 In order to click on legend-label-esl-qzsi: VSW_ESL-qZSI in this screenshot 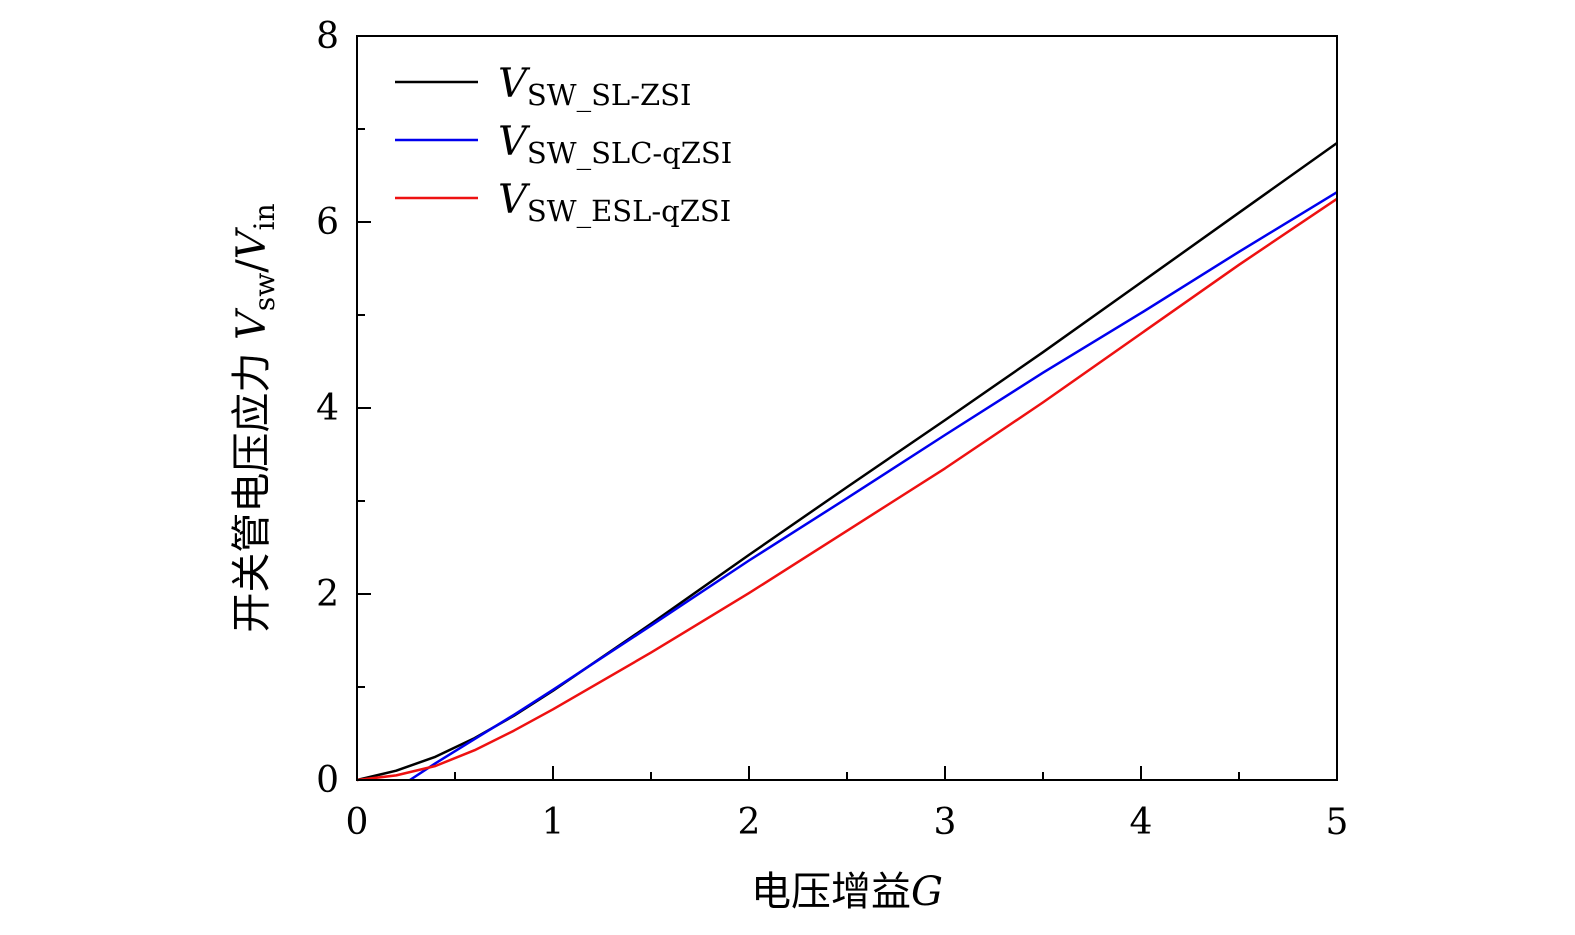, I will do `click(614, 203)`.